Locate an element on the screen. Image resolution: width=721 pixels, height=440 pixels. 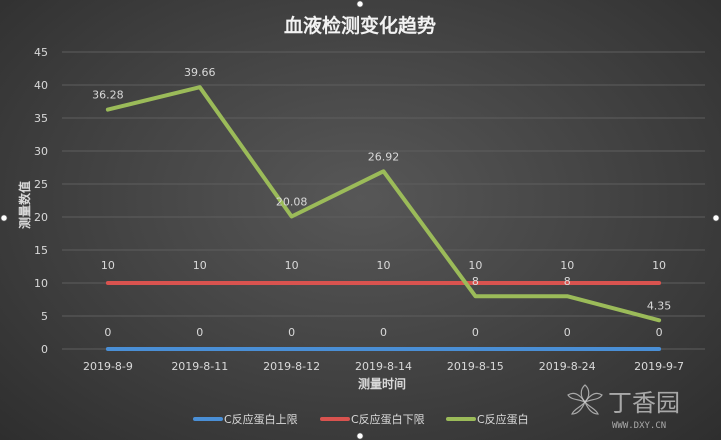
x-tick-label: 2019-9-7 is located at coordinates (659, 366).